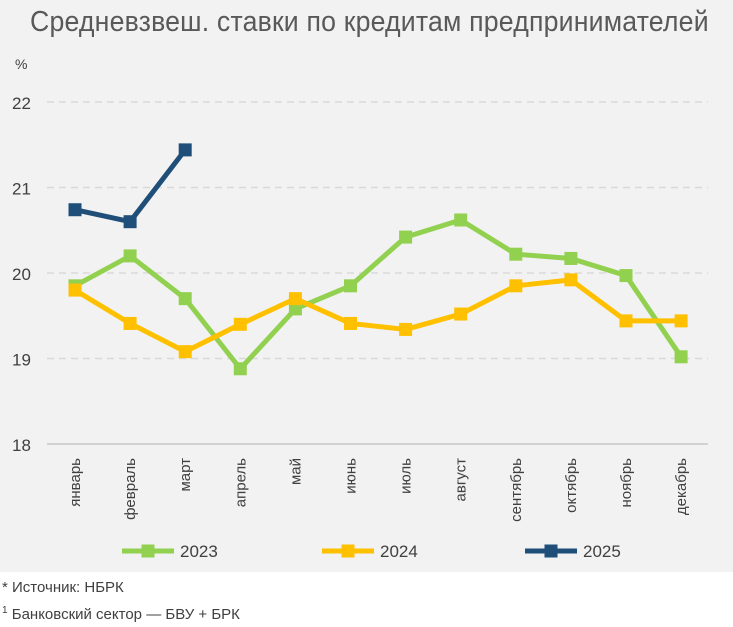 This screenshot has width=733, height=627. I want to click on x-tick-label: сентябрь, so click(516, 490).